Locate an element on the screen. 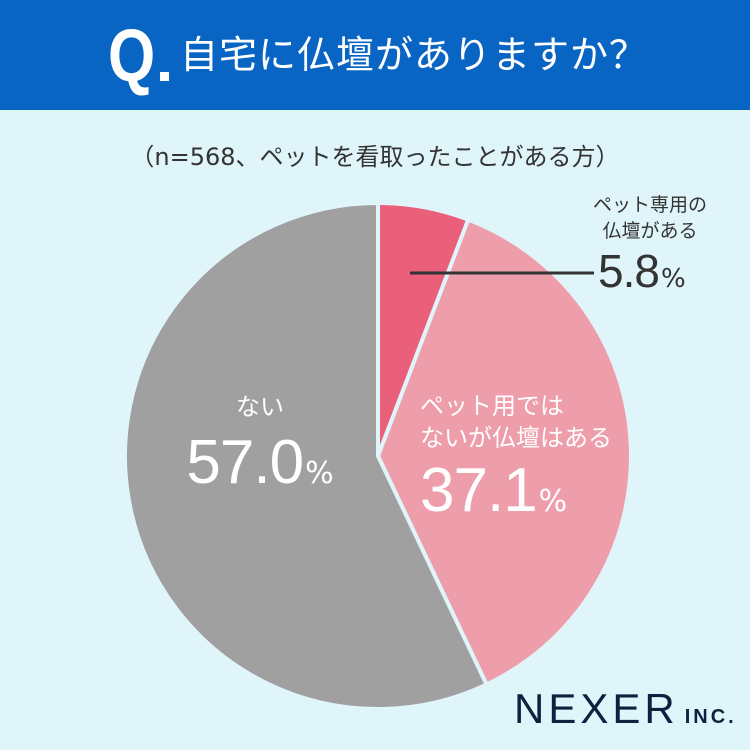  logo-suffix: INC. is located at coordinates (710, 717).